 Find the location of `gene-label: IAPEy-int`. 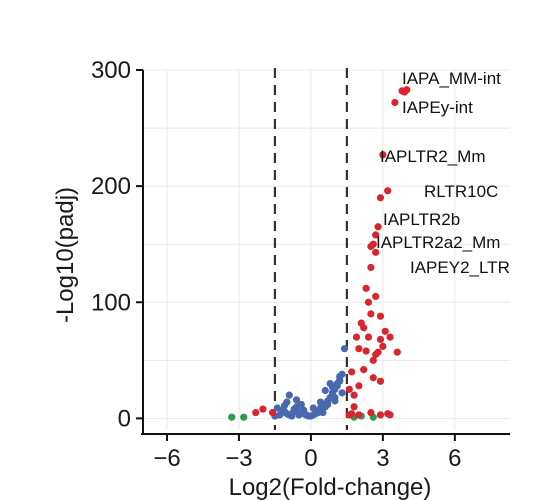

gene-label: IAPEy-int is located at coordinates (437, 107).